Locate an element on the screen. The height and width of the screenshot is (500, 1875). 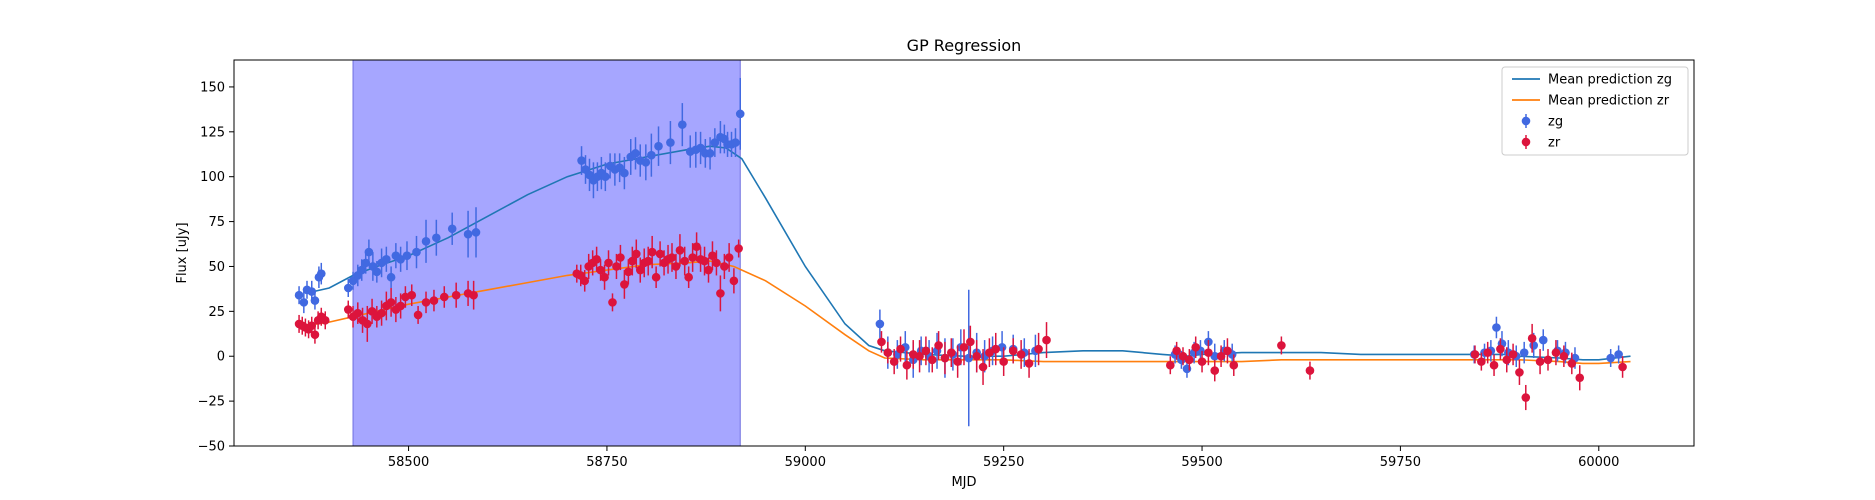
y-tick-label: −50 is located at coordinates (211, 447).